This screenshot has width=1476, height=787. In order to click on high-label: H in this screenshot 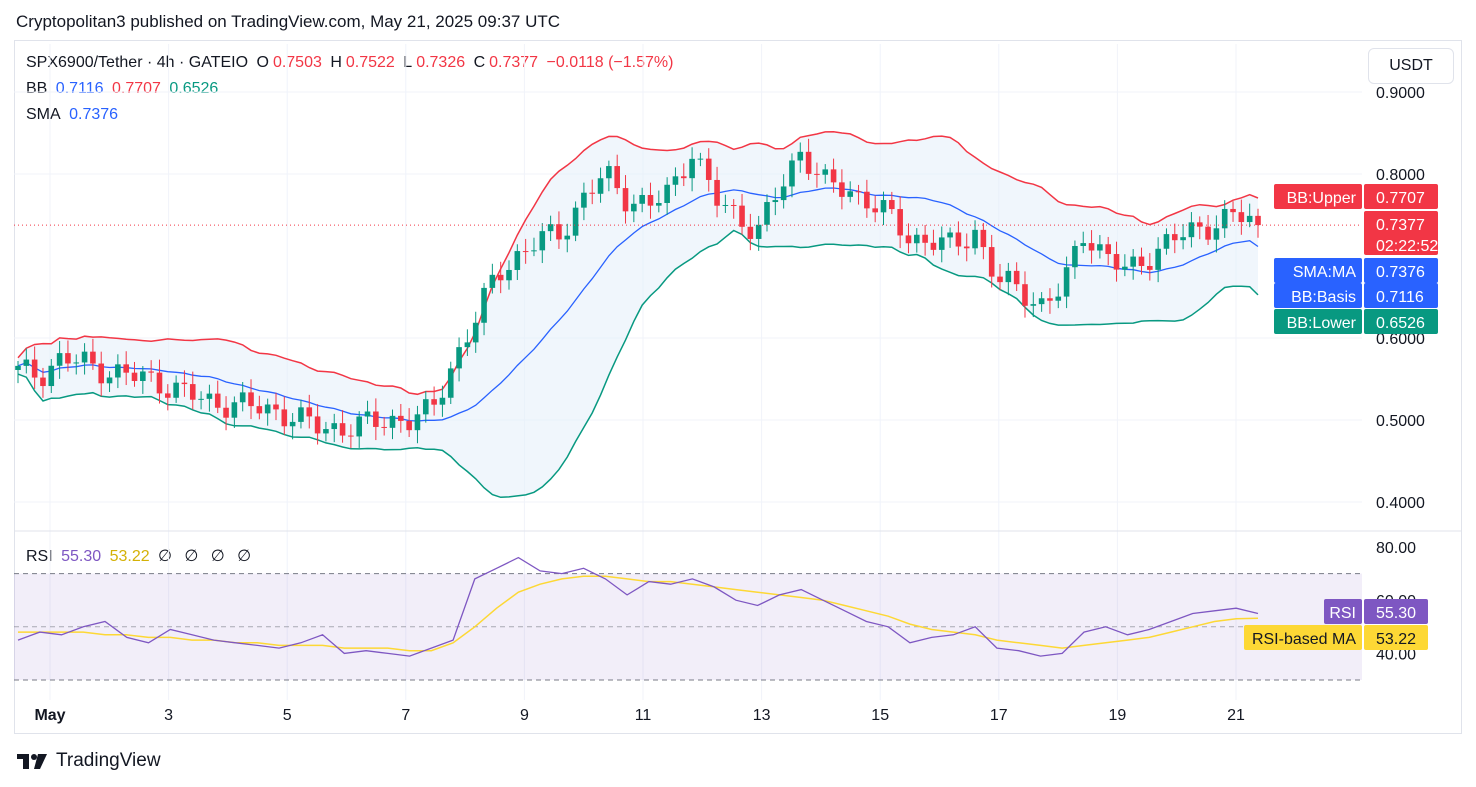, I will do `click(336, 62)`.